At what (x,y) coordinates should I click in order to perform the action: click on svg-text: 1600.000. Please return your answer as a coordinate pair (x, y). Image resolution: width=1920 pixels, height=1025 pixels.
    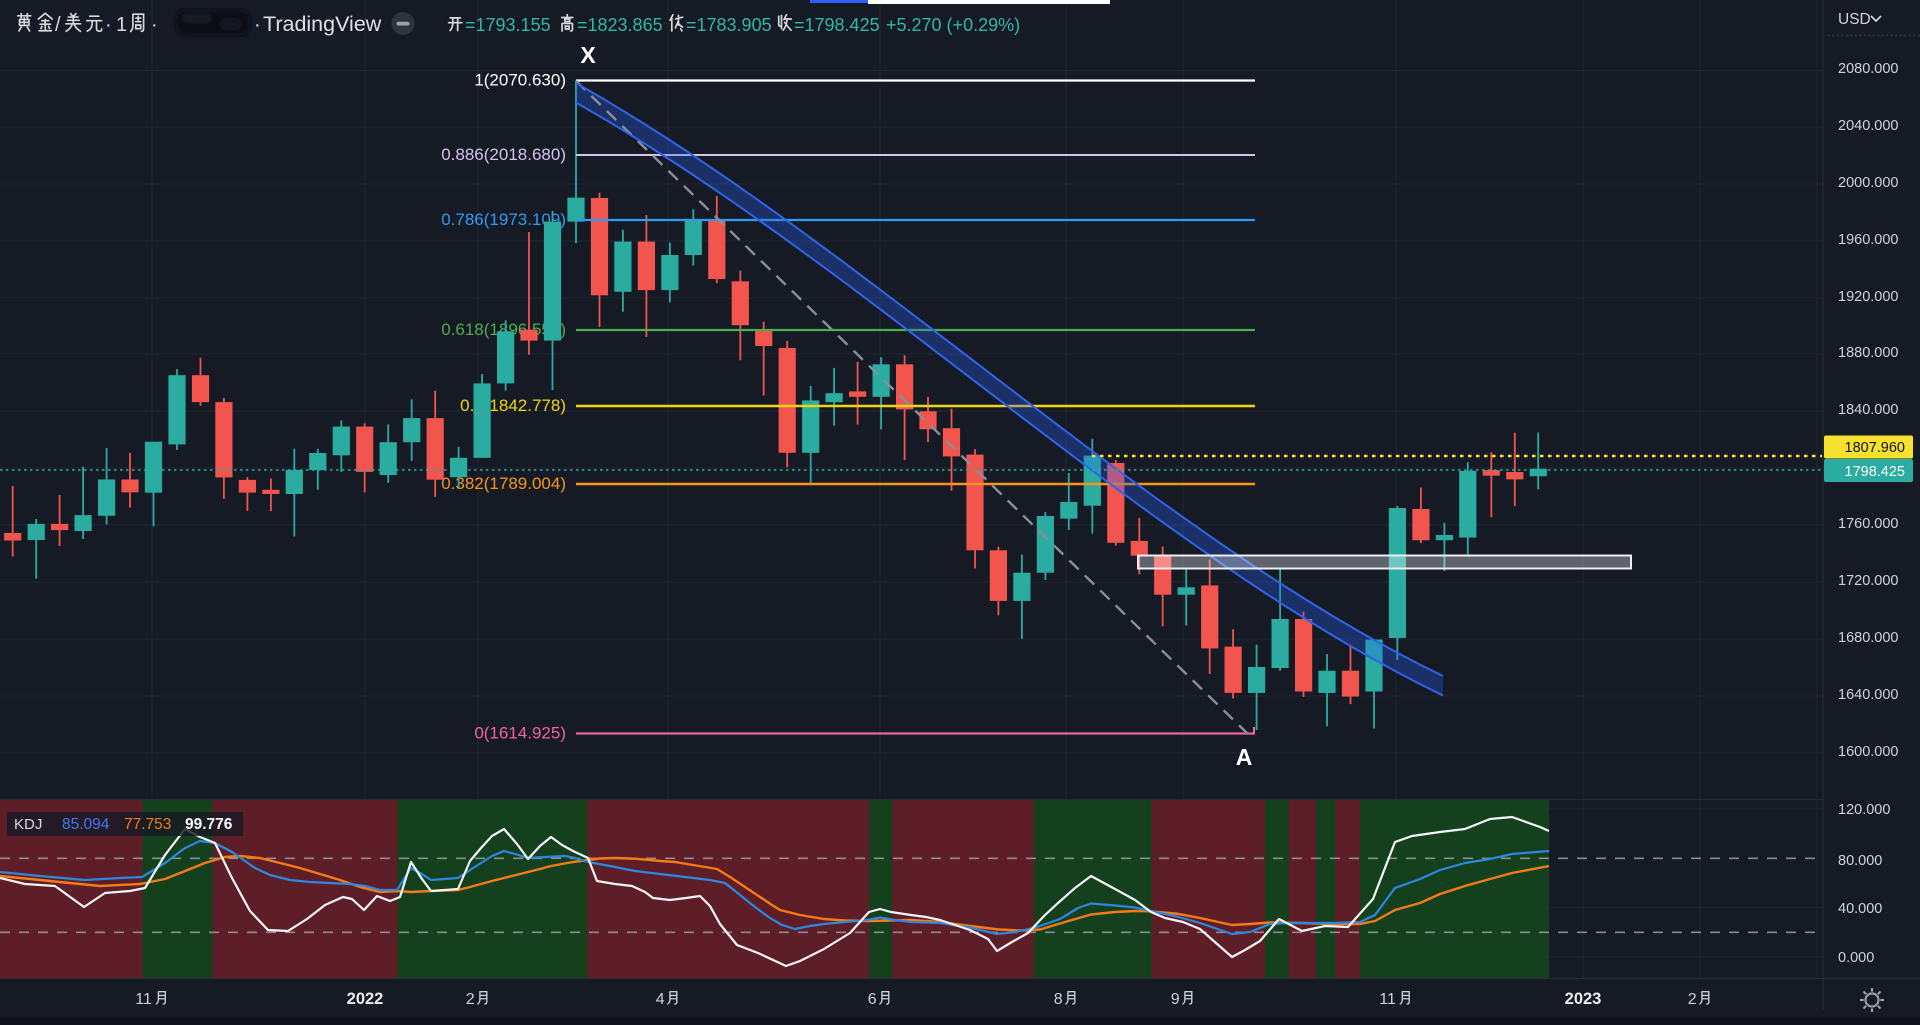
    Looking at the image, I should click on (1868, 752).